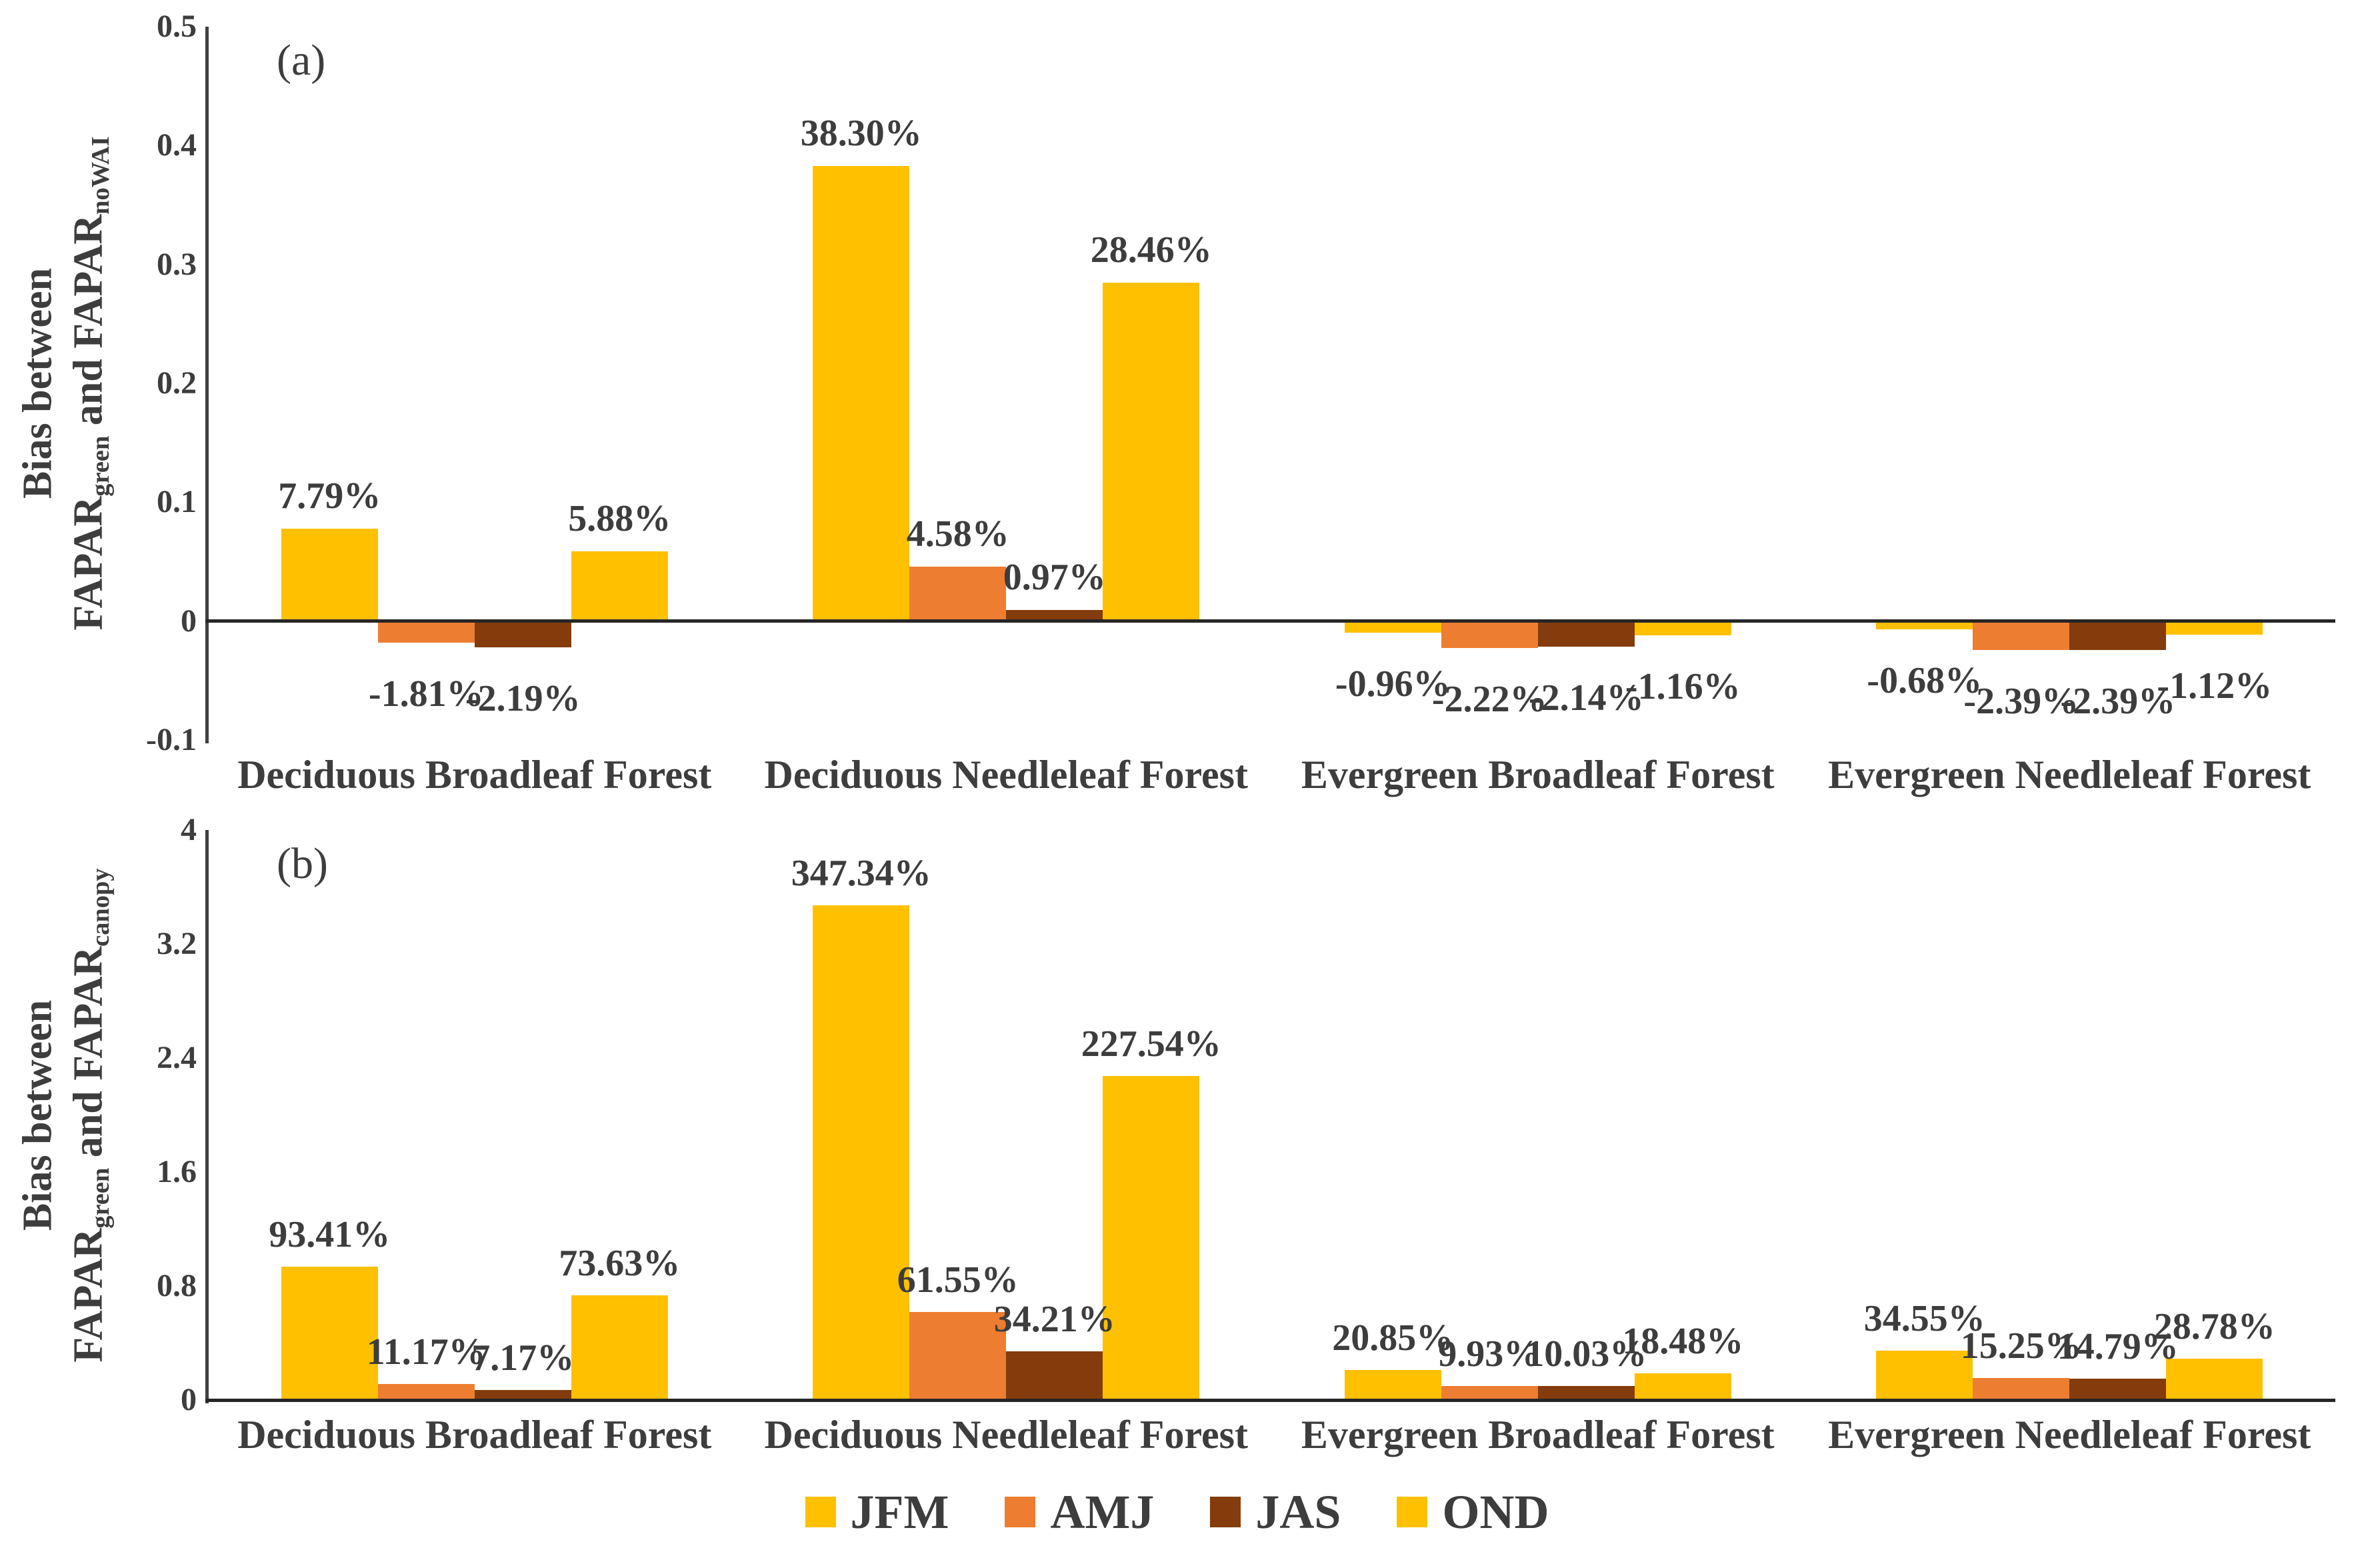 The image size is (2354, 1568). What do you see at coordinates (171, 739) in the screenshot?
I see `y-tick-label: -0.1` at bounding box center [171, 739].